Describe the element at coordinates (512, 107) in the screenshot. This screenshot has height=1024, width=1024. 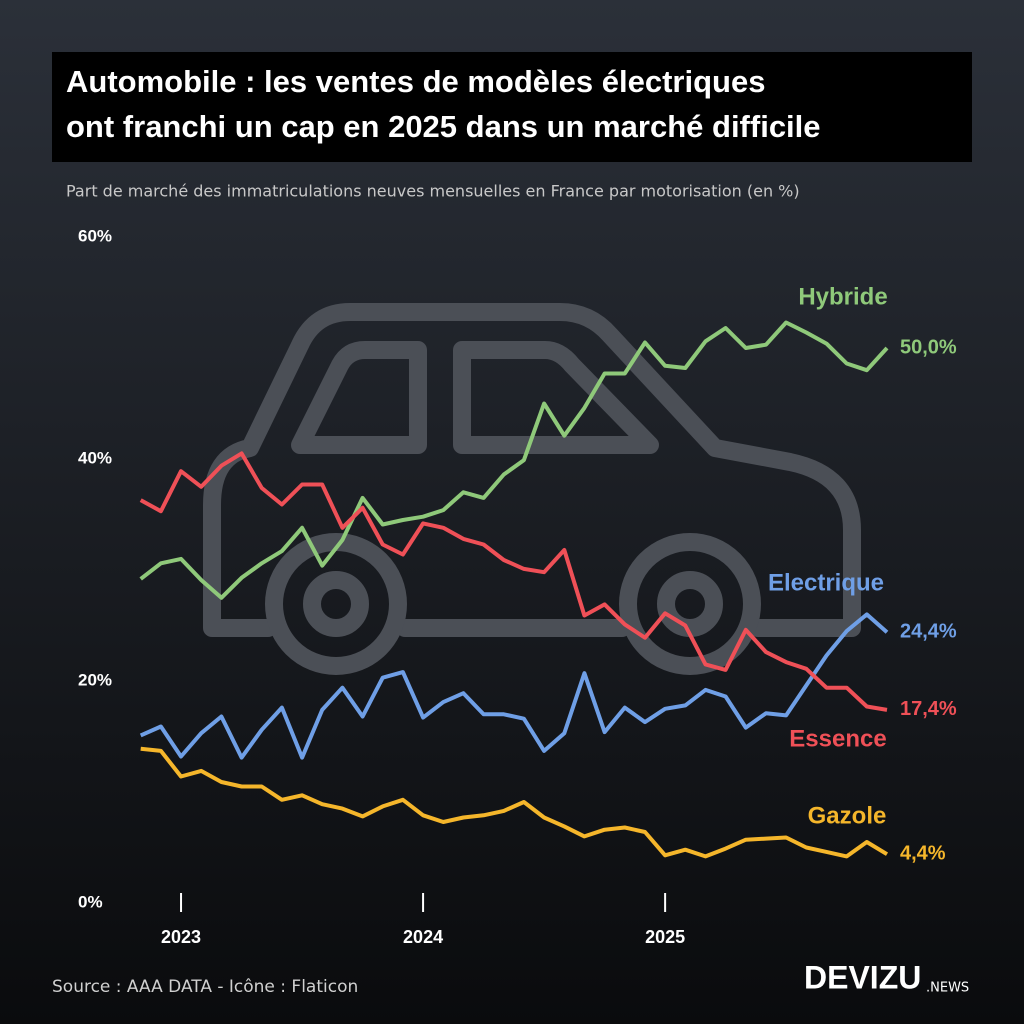
I see `title-box` at that location.